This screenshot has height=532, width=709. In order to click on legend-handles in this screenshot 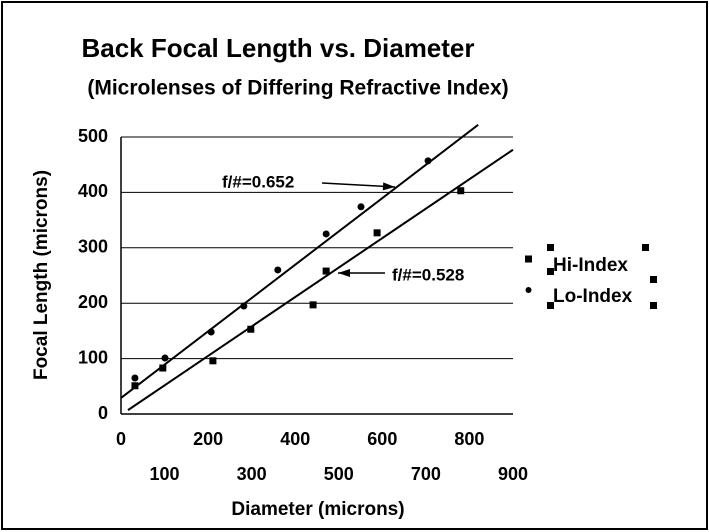, I will do `click(602, 276)`.